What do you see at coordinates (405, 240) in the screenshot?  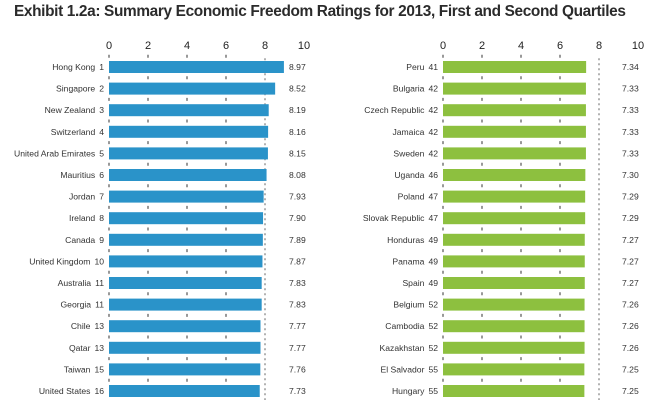 I see `country-name: Honduras` at bounding box center [405, 240].